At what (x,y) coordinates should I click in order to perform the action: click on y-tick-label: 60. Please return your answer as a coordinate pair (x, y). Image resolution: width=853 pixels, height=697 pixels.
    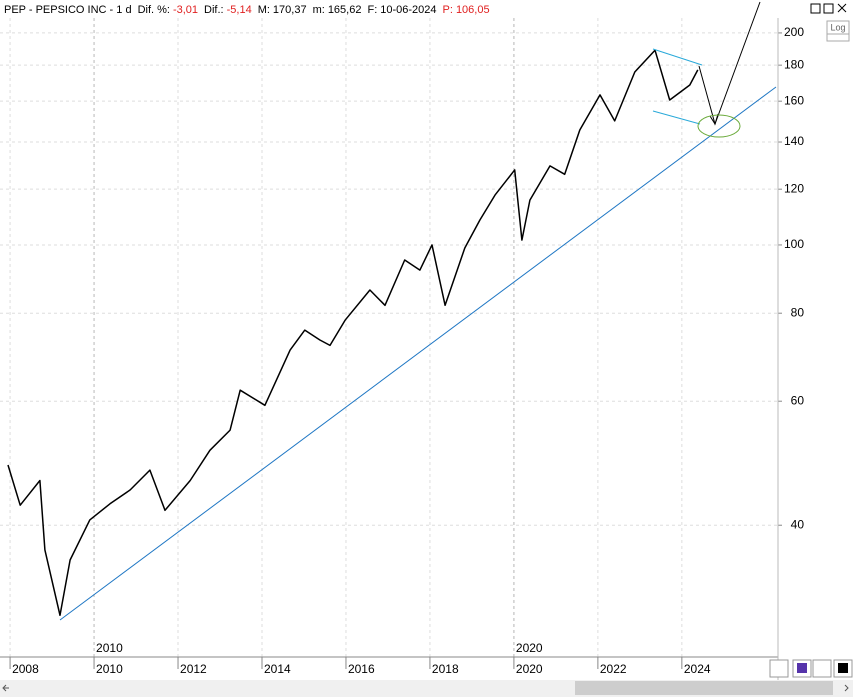
    Looking at the image, I should click on (798, 400).